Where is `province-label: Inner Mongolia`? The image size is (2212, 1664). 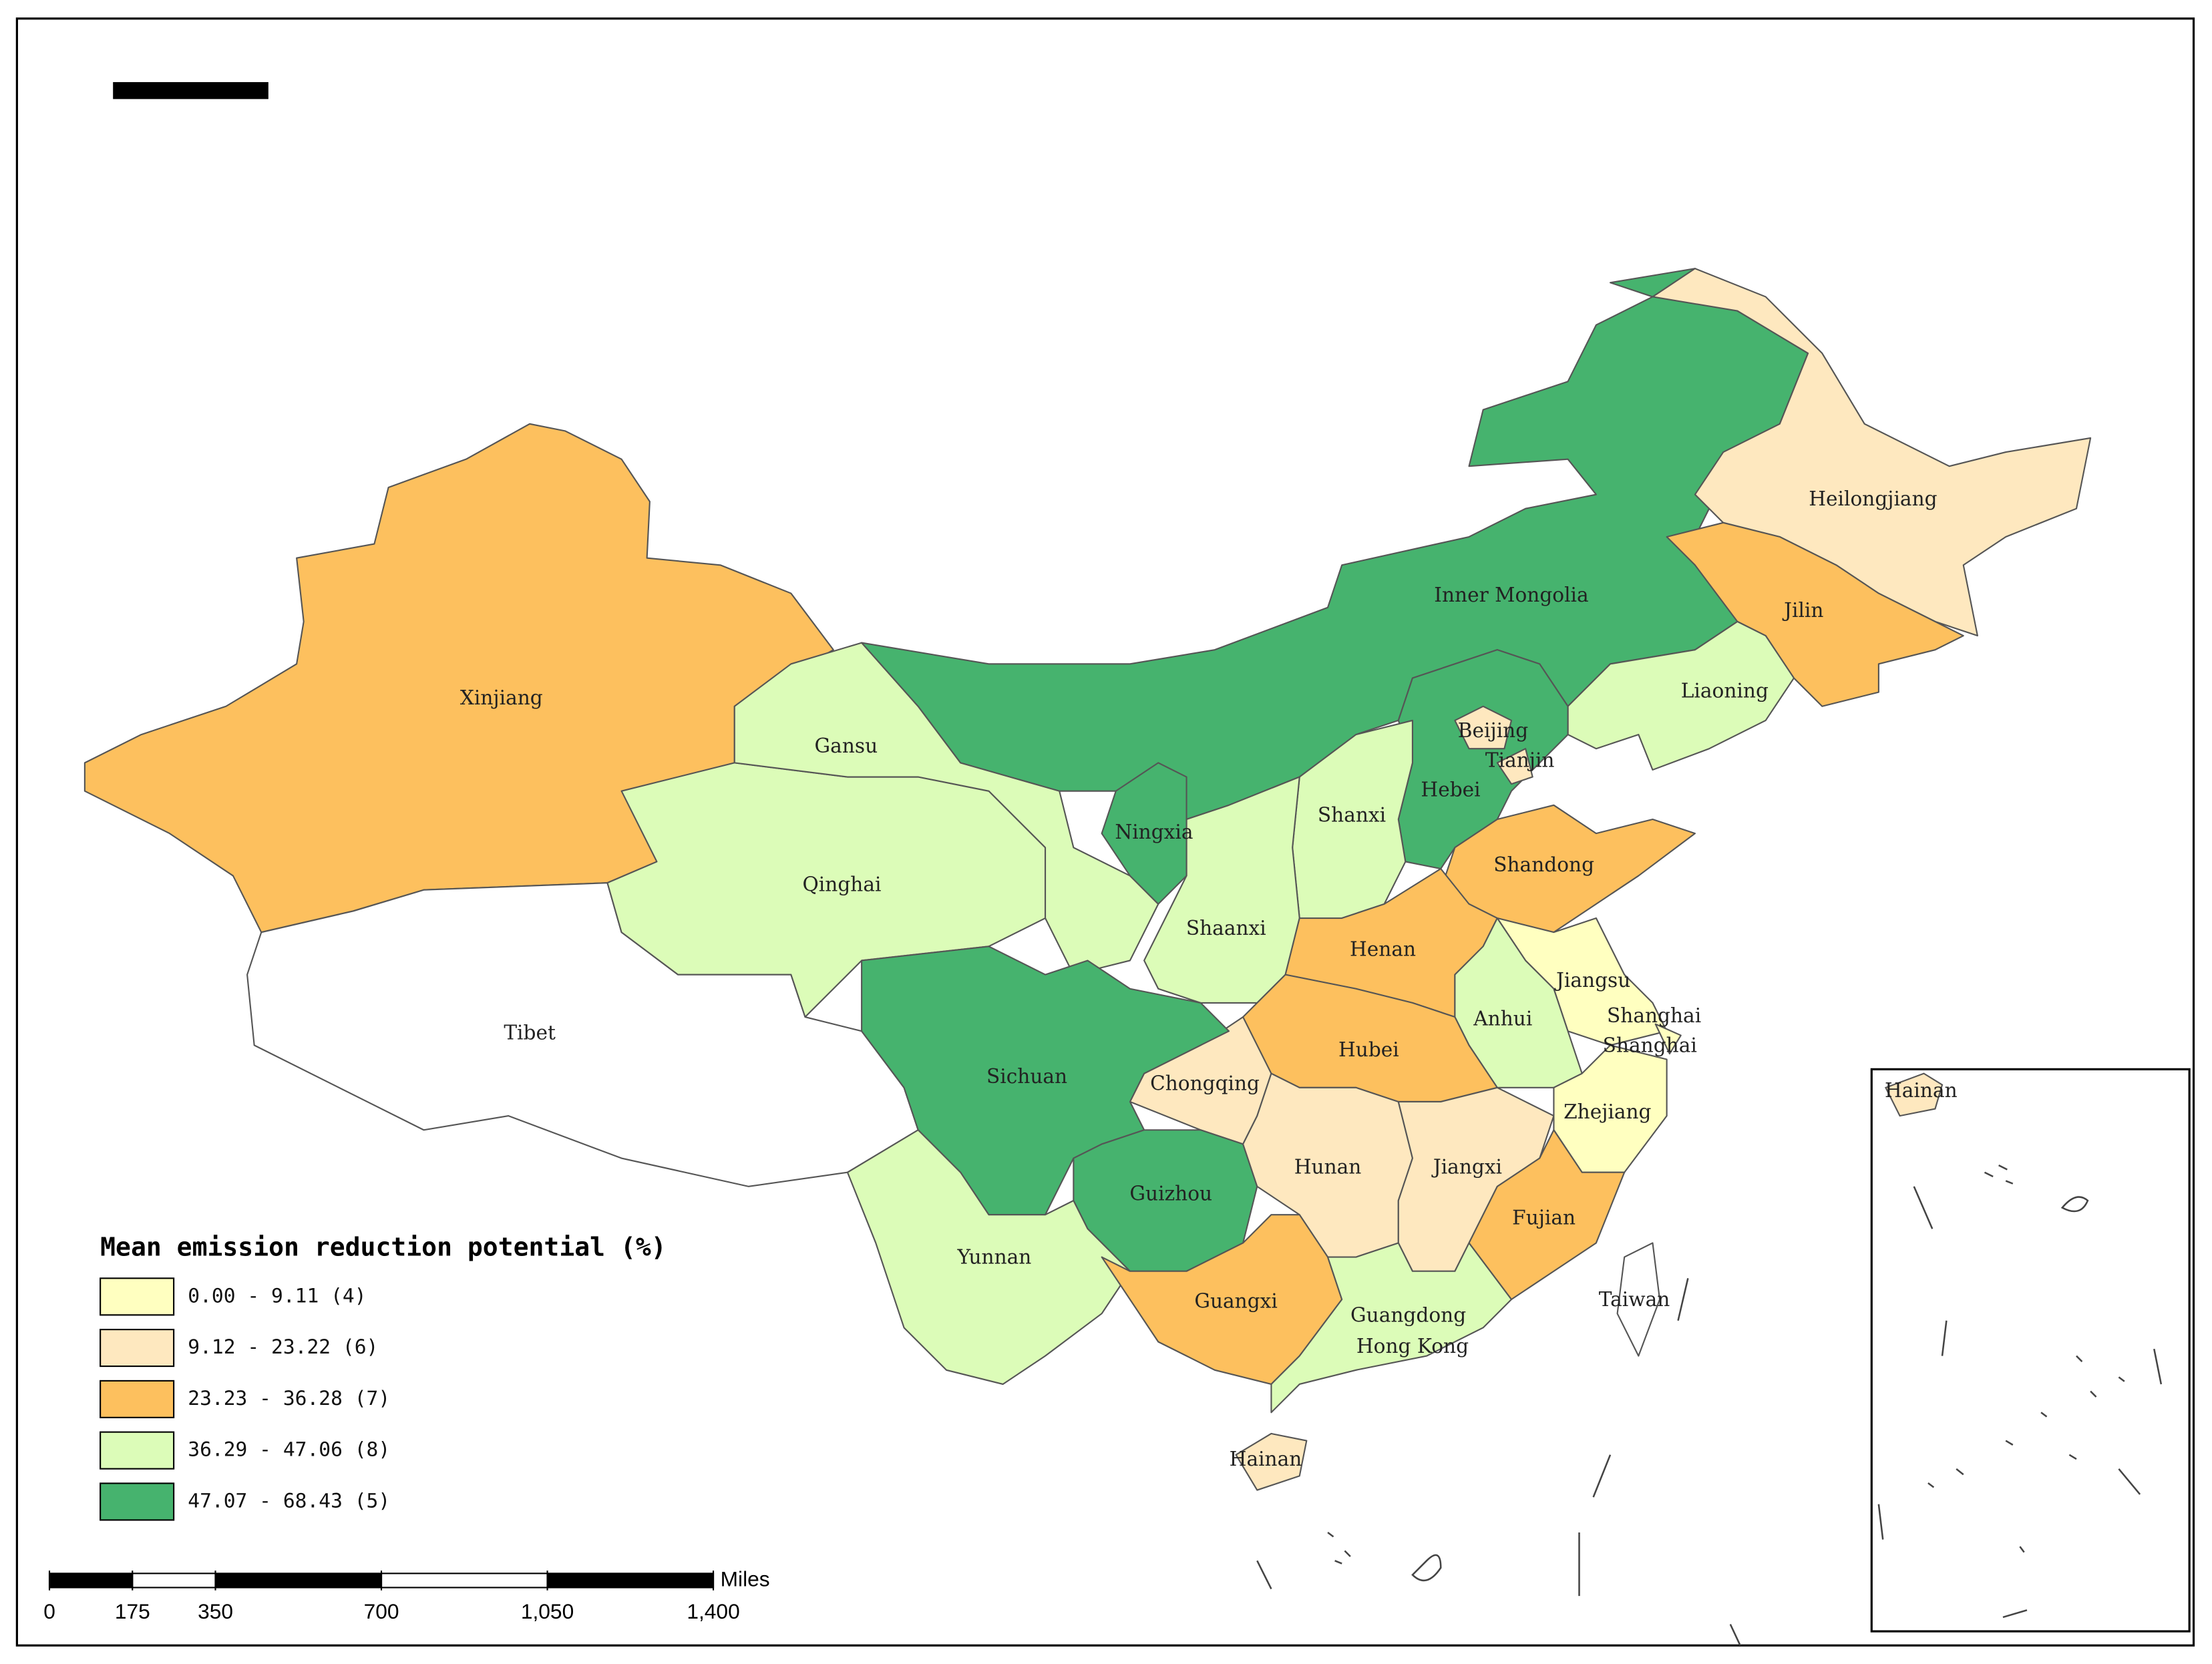 province-label: Inner Mongolia is located at coordinates (1511, 595).